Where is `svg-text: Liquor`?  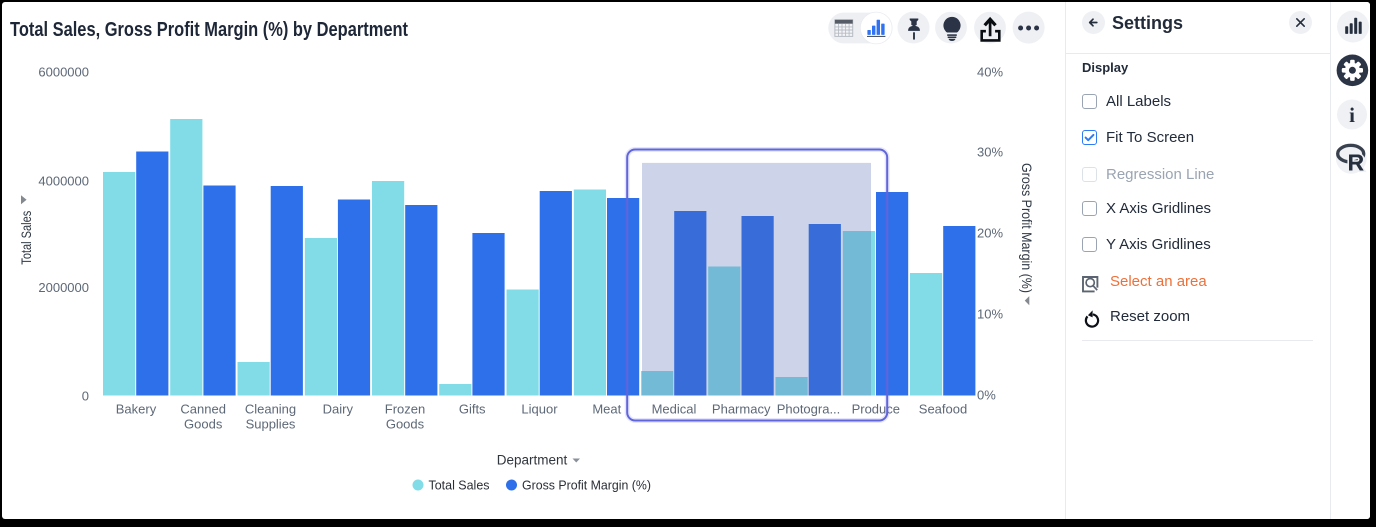 svg-text: Liquor is located at coordinates (539, 409).